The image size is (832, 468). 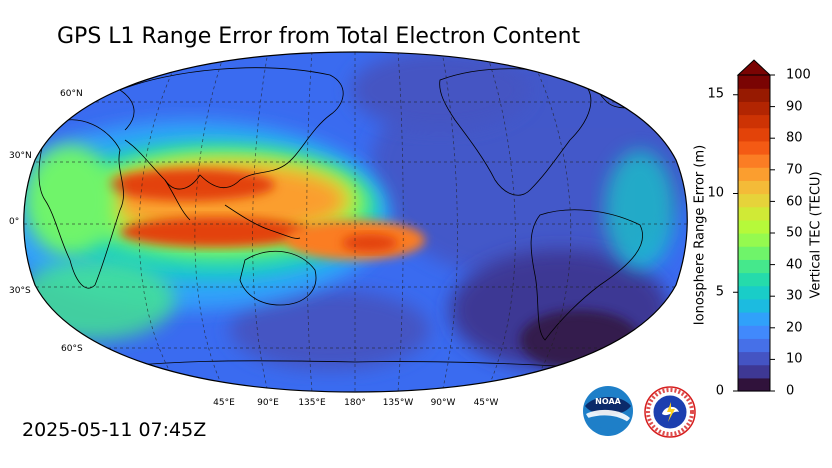 What do you see at coordinates (794, 138) in the screenshot?
I see `tec-tick-80: 80` at bounding box center [794, 138].